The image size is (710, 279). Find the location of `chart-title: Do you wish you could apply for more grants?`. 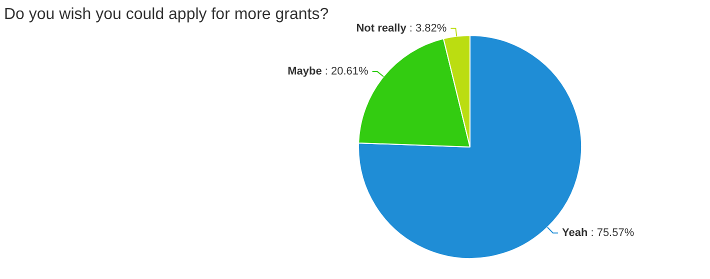

chart-title: Do you wish you could apply for more grants? is located at coordinates (166, 15).